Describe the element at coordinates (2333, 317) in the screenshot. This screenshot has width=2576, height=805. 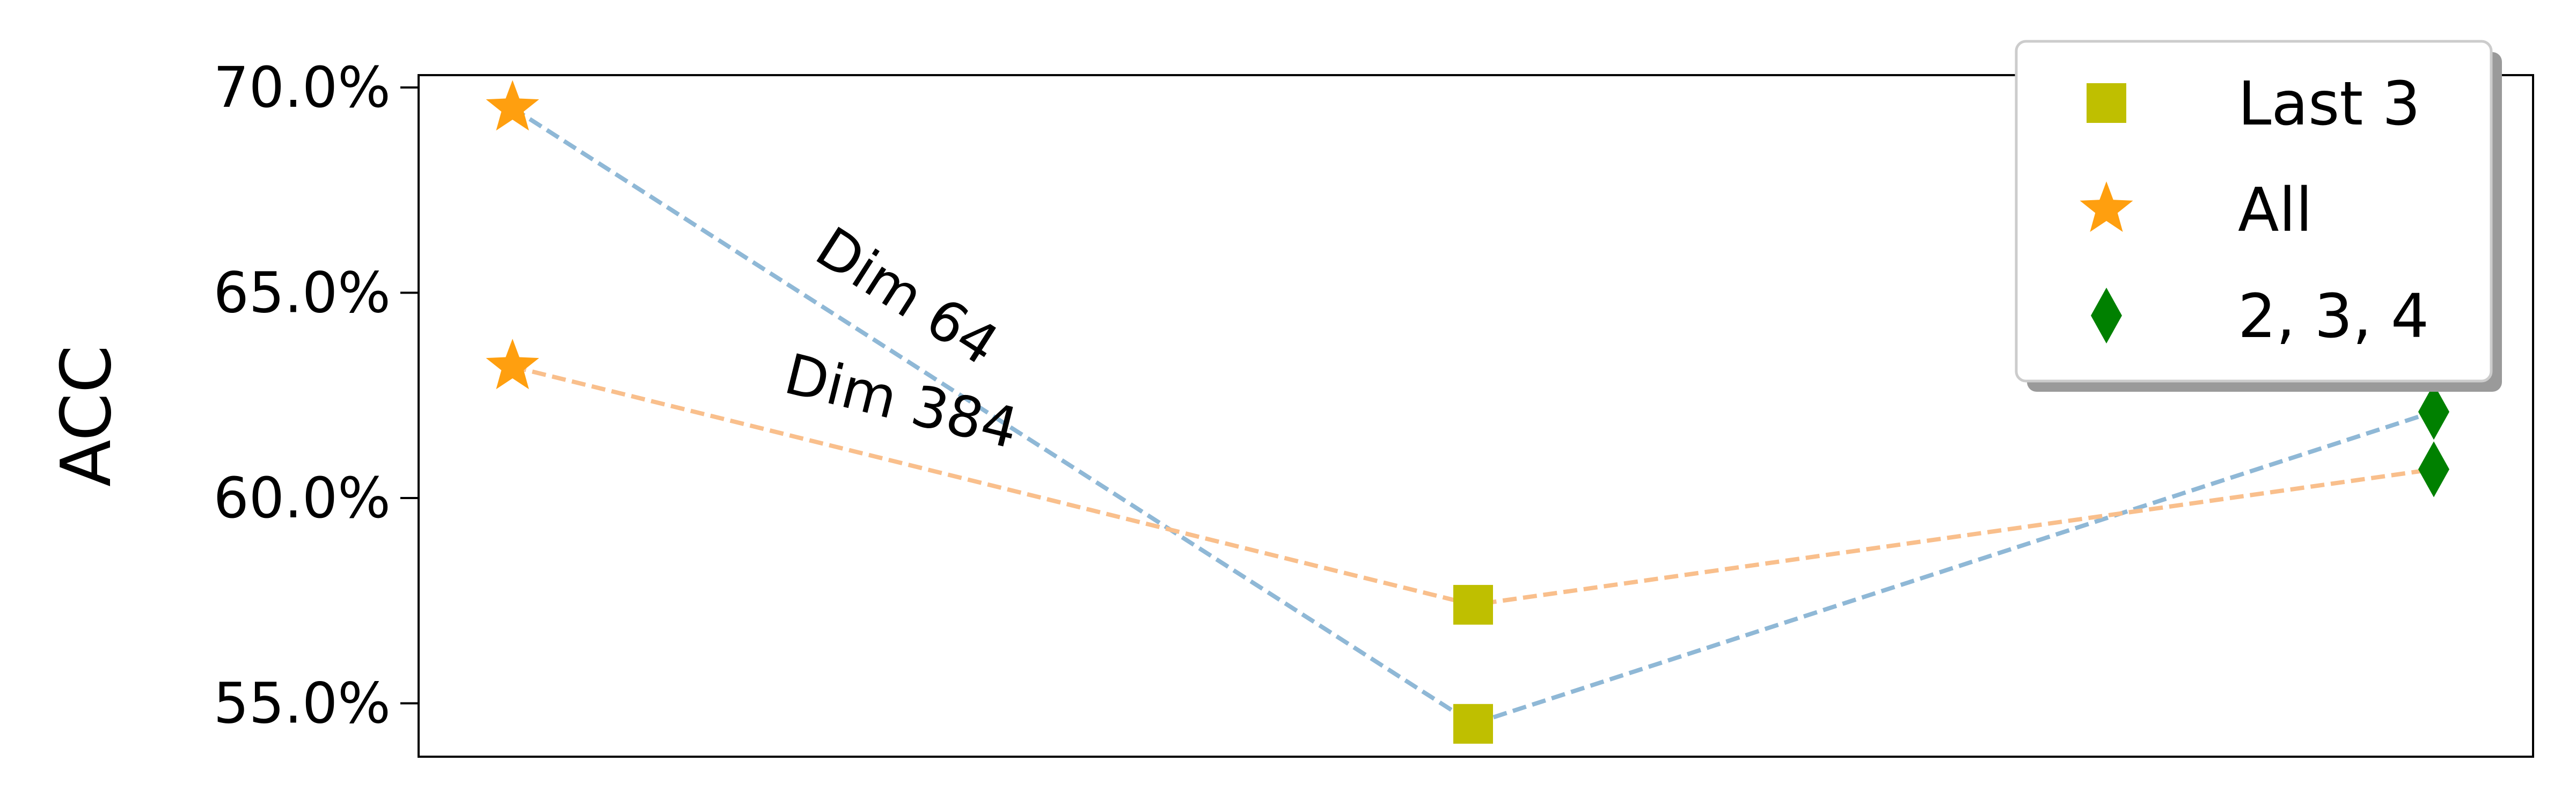
I see `legend-label: 2, 3, 4` at that location.